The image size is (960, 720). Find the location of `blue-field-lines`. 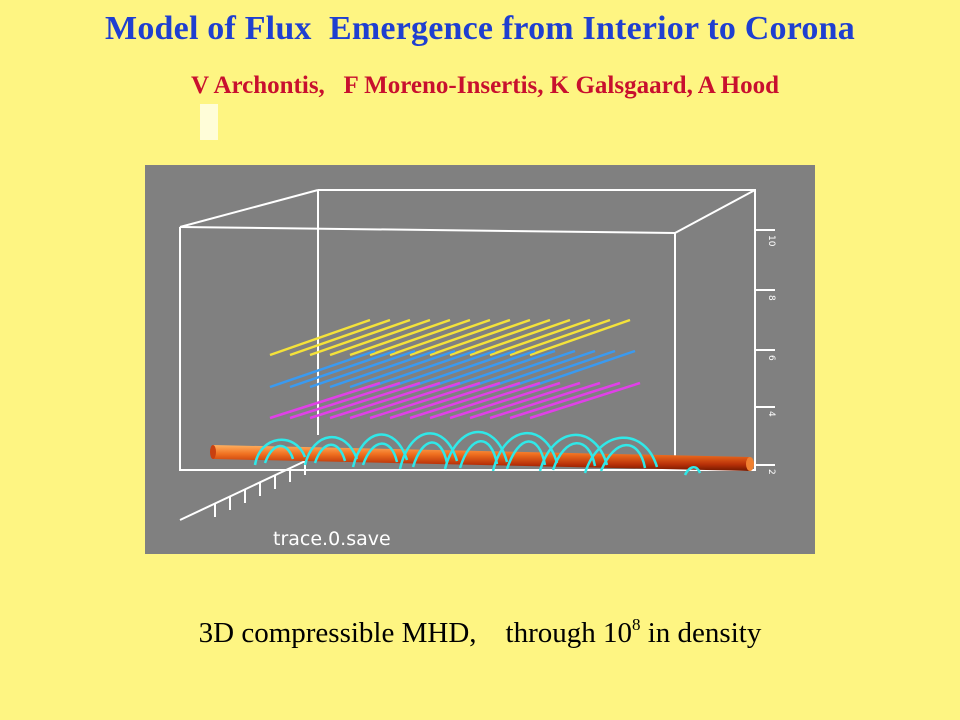

blue-field-lines is located at coordinates (452, 369).